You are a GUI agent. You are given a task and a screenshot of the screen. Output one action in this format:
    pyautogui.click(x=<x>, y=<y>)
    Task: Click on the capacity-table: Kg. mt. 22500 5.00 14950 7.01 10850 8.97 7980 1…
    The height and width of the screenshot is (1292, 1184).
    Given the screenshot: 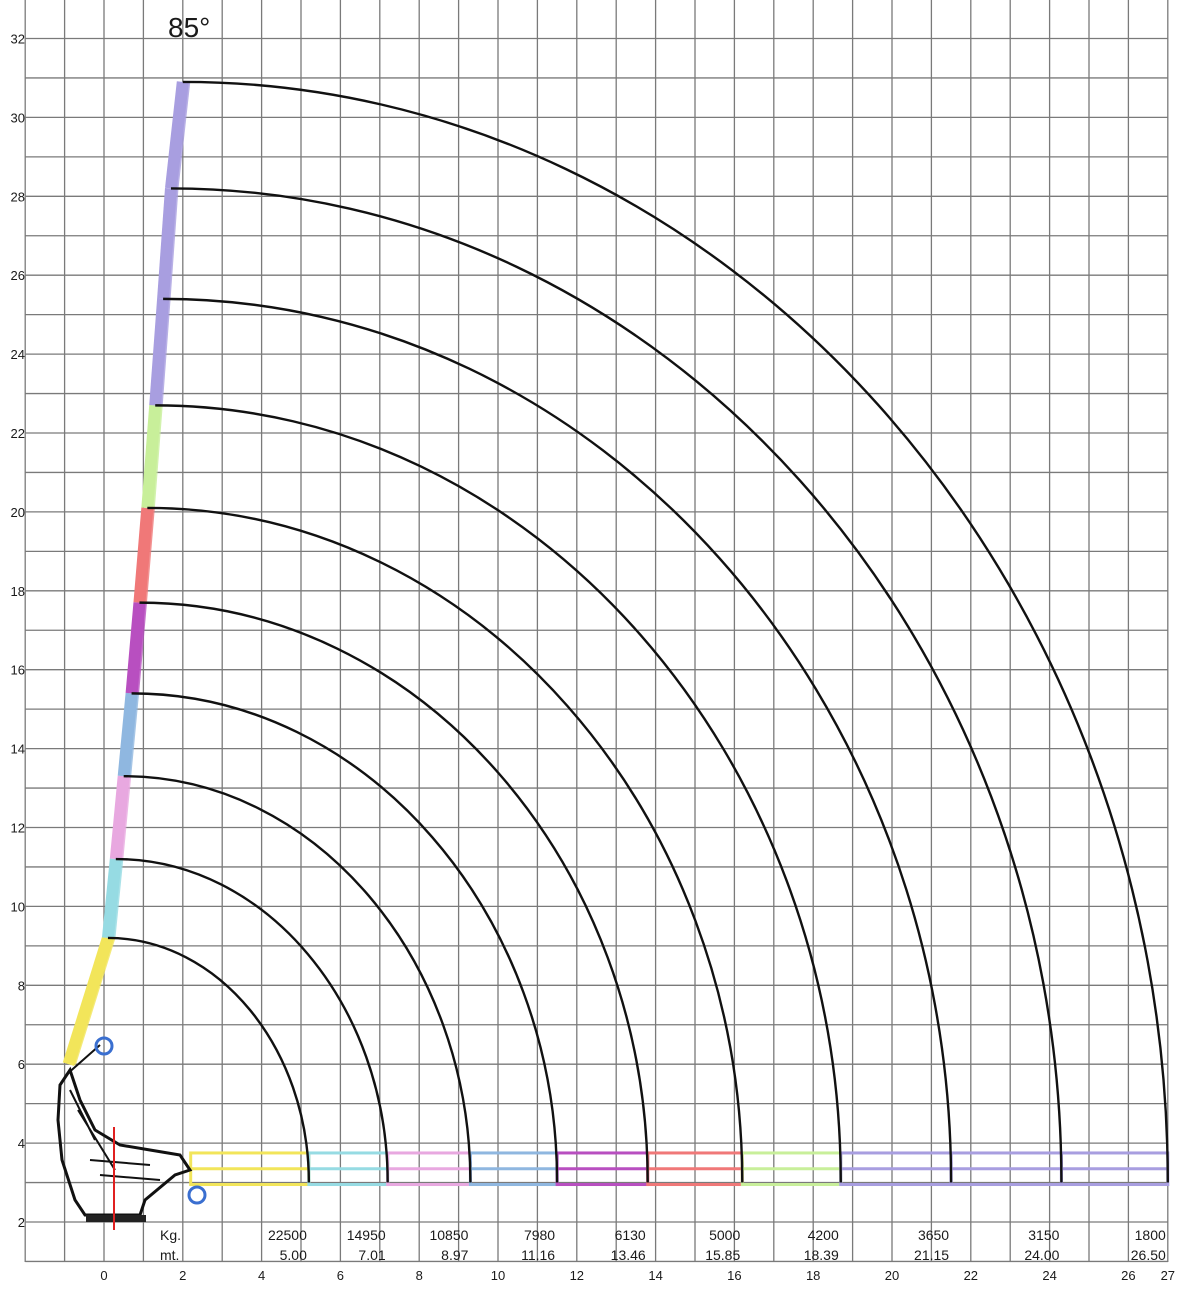 What is the action you would take?
    pyautogui.click(x=663, y=1245)
    